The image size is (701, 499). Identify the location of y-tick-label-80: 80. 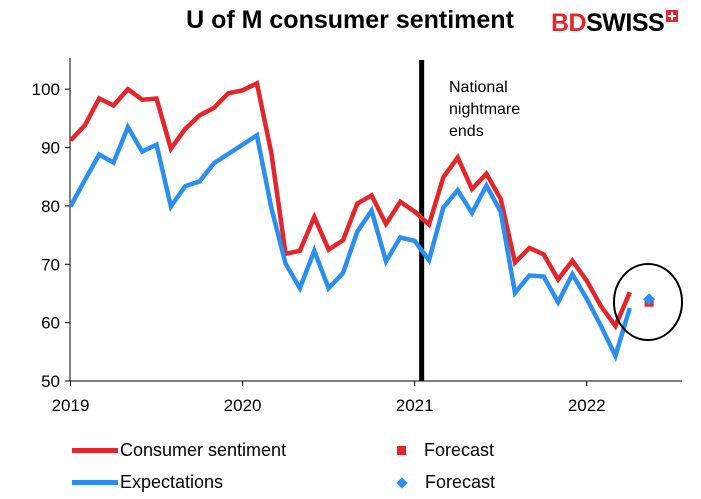
(50, 206).